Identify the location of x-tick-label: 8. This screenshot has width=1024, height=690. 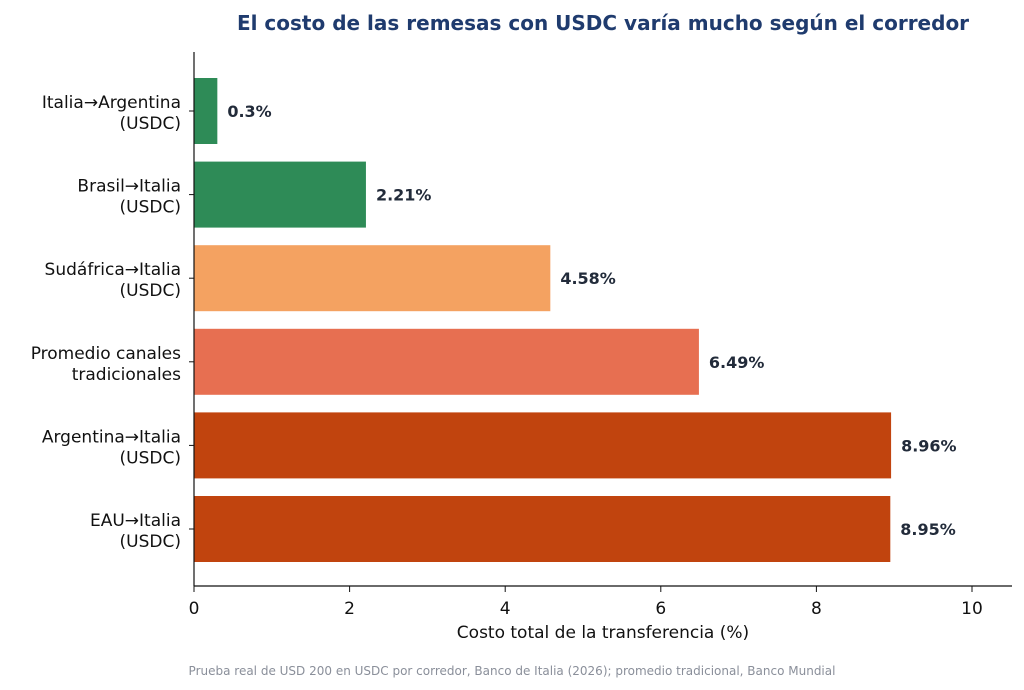
(816, 609).